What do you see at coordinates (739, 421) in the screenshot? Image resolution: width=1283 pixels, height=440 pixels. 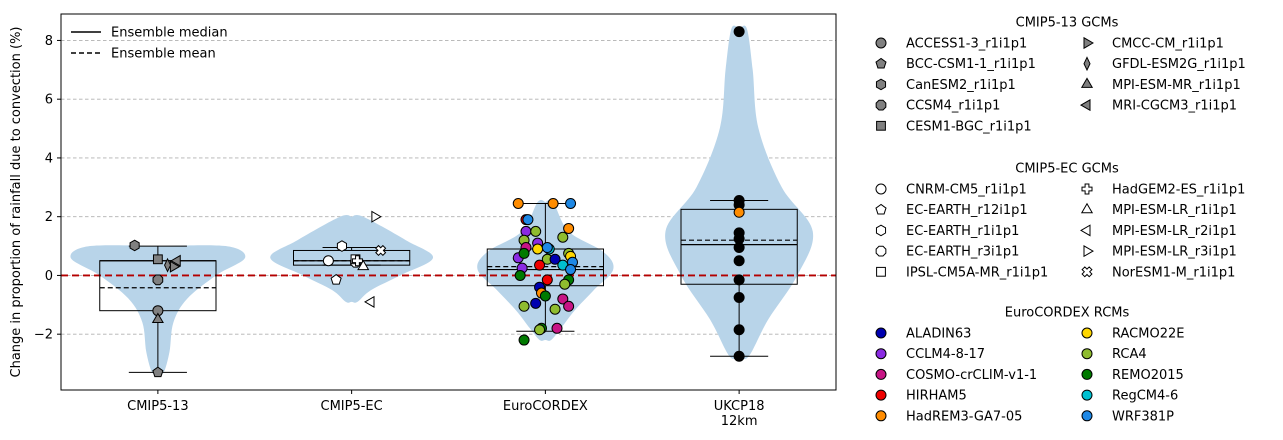 I see `x-tick-label-line: 12km` at bounding box center [739, 421].